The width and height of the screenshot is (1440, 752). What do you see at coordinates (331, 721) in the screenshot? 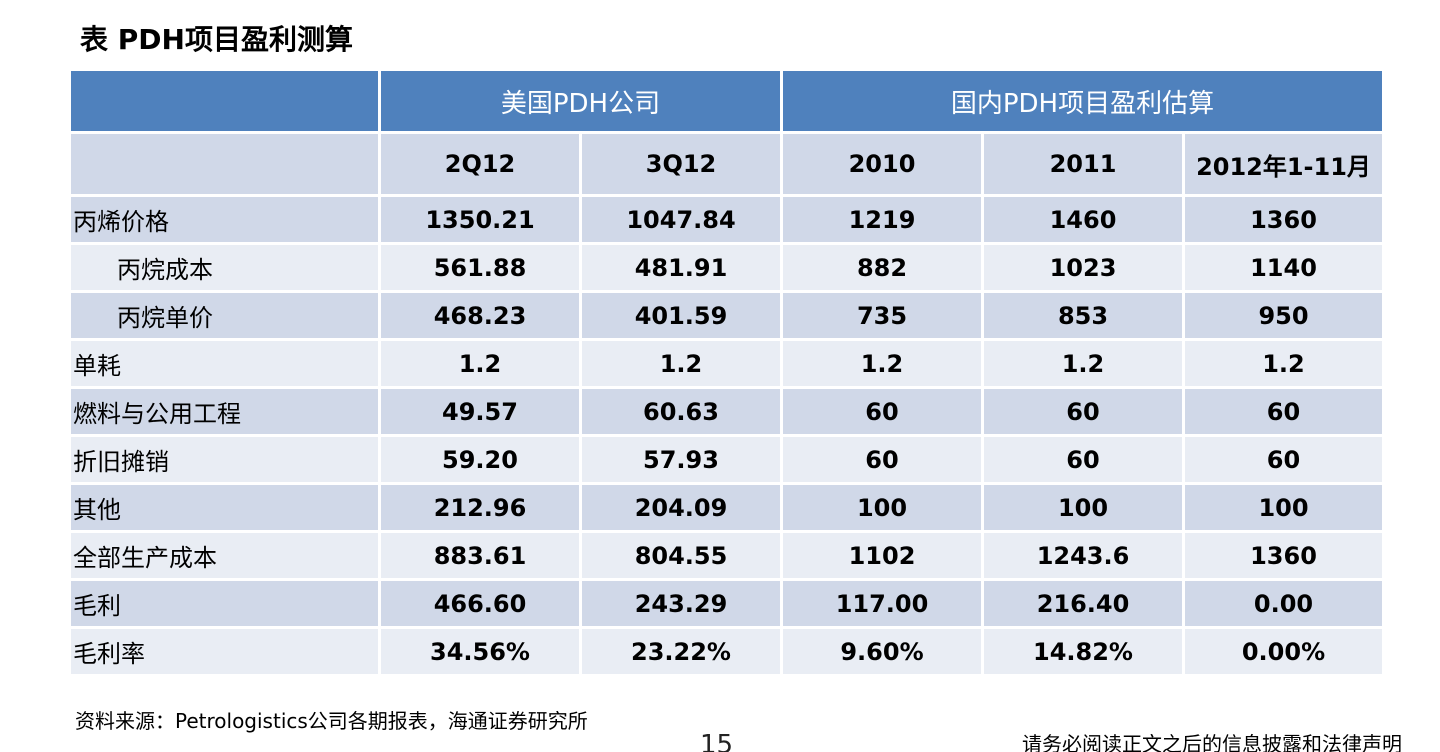
I see `source-note: 资料来源：Petrologistics公司各期报表，海通证券研究所` at bounding box center [331, 721].